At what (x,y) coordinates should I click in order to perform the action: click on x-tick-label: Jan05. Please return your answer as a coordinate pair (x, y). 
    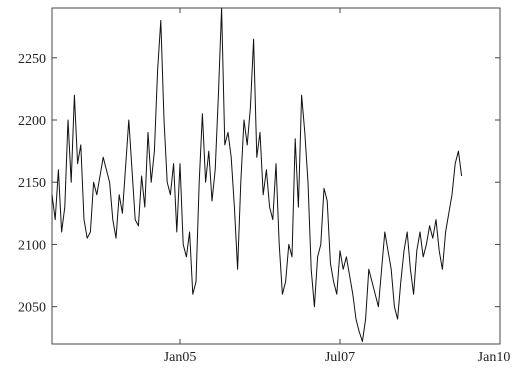
    Looking at the image, I should click on (180, 357).